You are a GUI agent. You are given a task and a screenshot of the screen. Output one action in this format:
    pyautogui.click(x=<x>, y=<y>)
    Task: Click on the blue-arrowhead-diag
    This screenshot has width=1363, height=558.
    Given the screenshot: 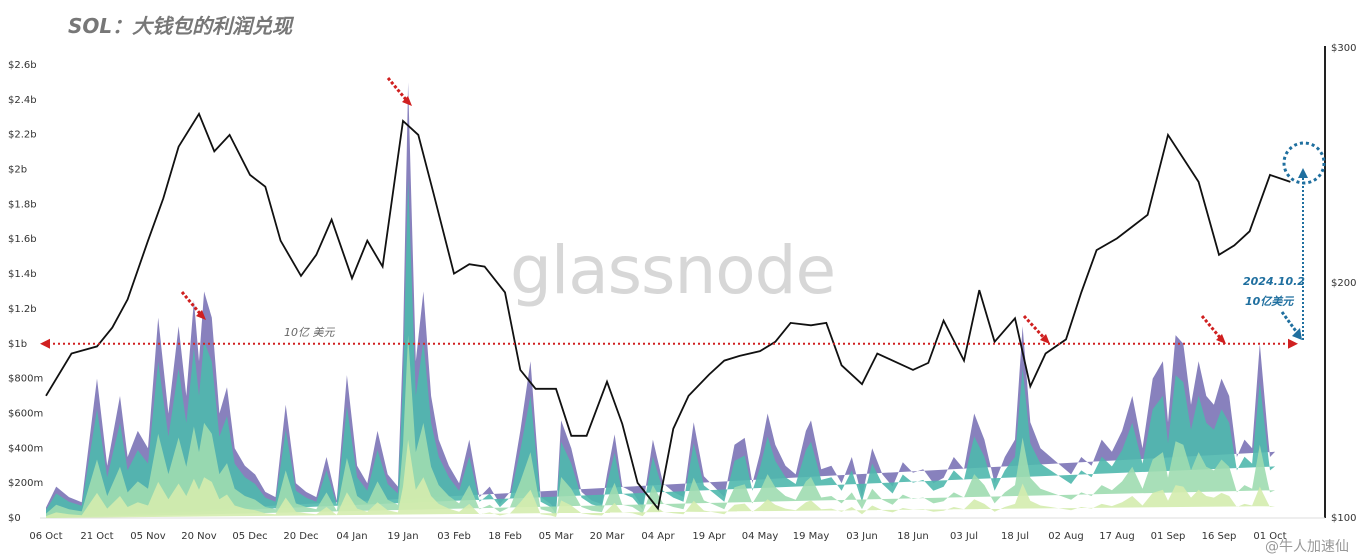 What is the action you would take?
    pyautogui.click(x=1297, y=334)
    